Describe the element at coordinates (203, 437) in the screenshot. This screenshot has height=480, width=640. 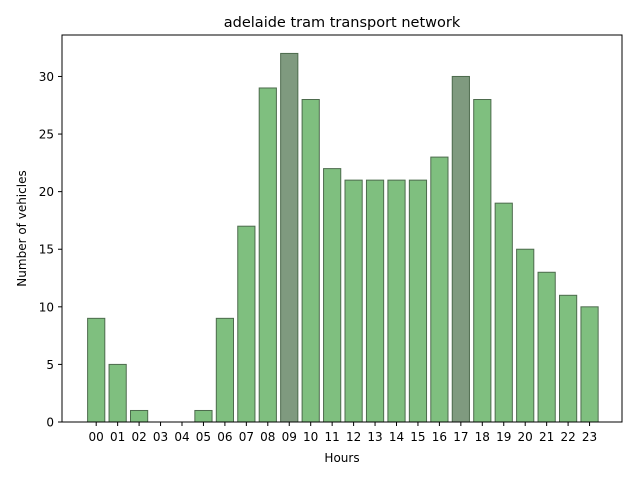
I see `x-tick-label: 05` at that location.